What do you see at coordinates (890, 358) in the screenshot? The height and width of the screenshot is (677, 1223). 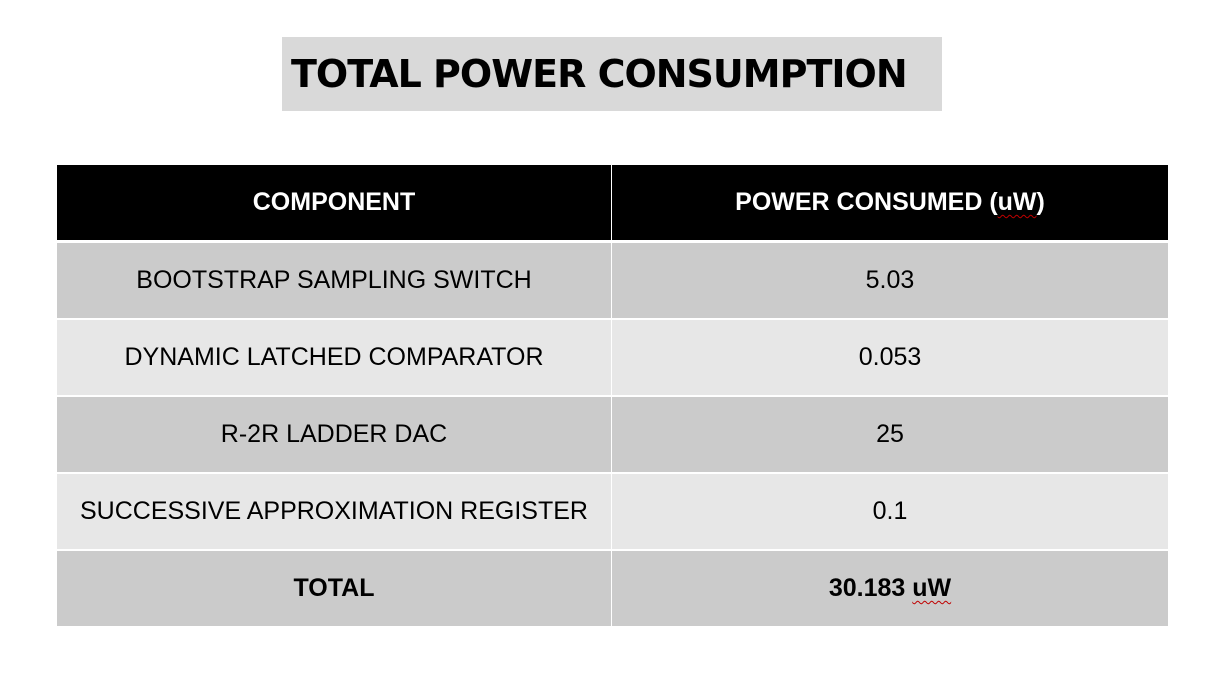 I see `power-cell: 0.053` at bounding box center [890, 358].